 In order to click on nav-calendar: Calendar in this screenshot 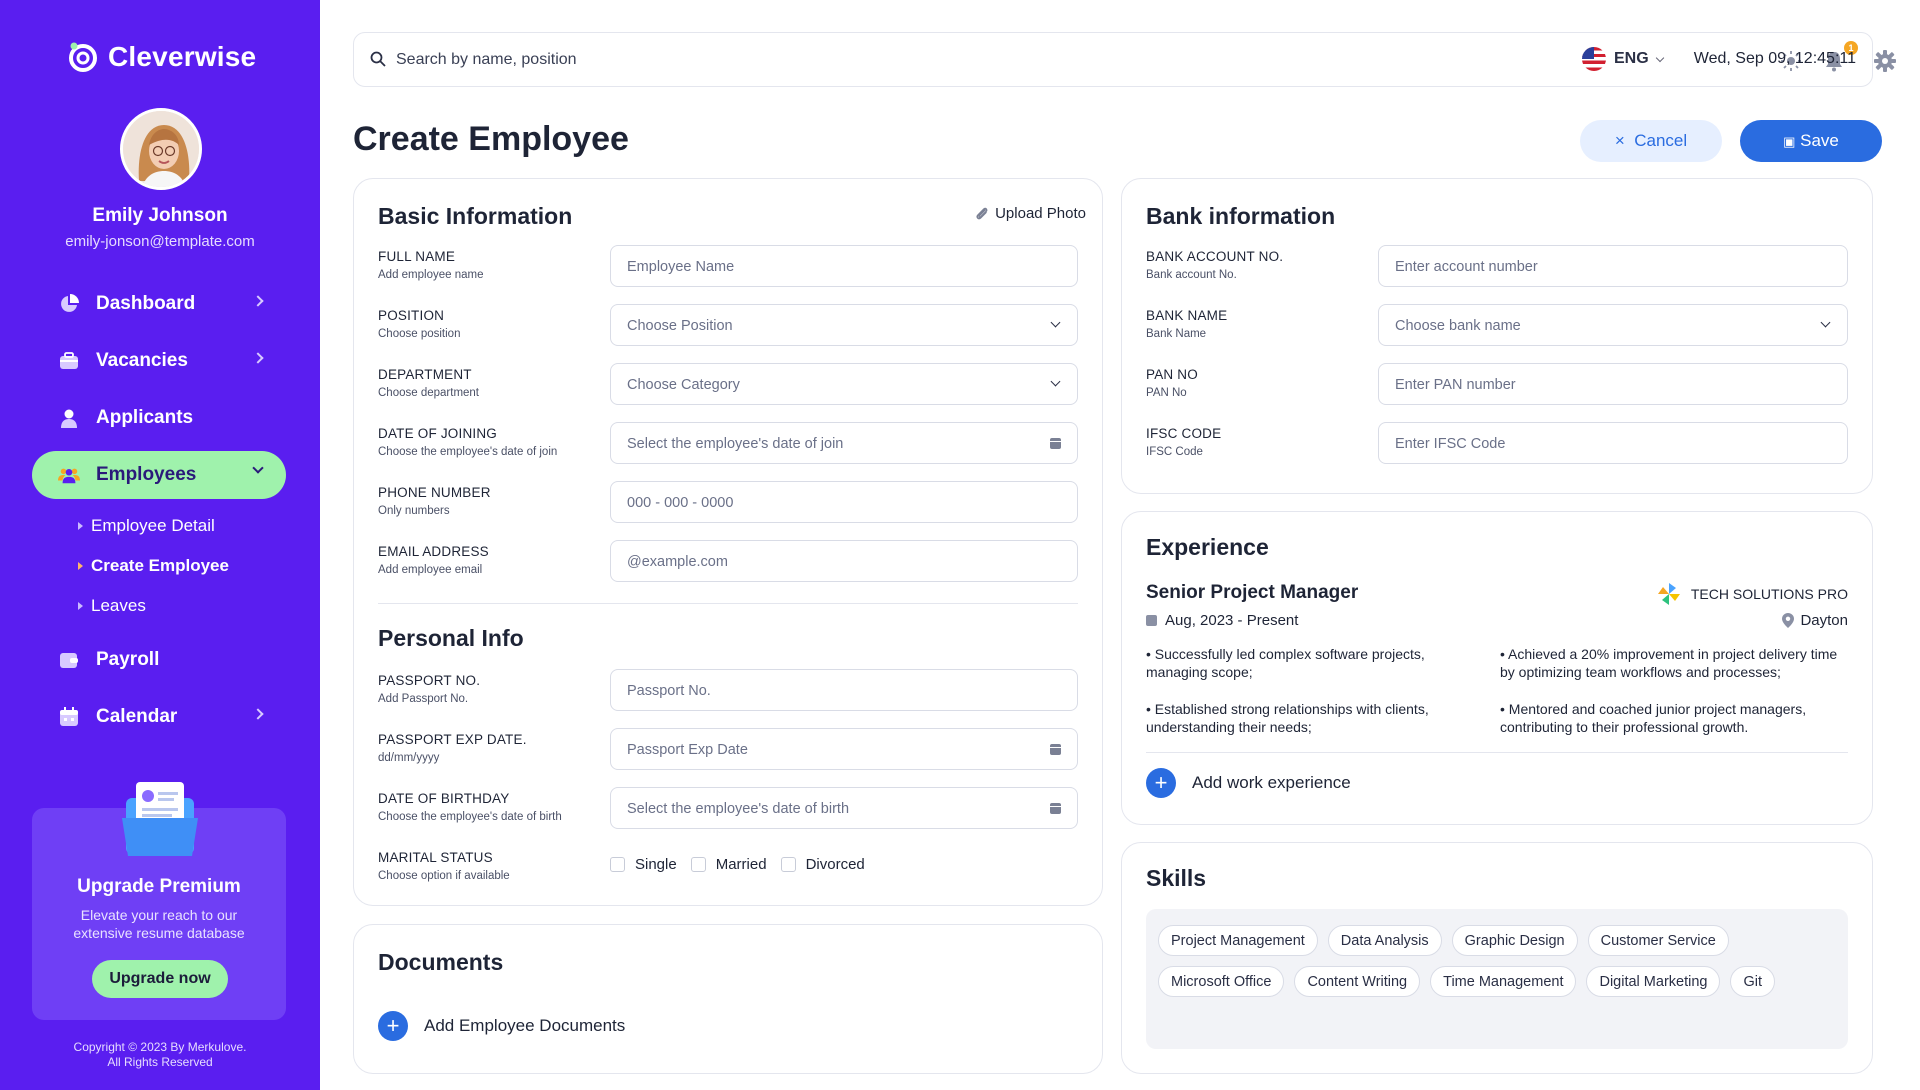, I will do `click(159, 717)`.